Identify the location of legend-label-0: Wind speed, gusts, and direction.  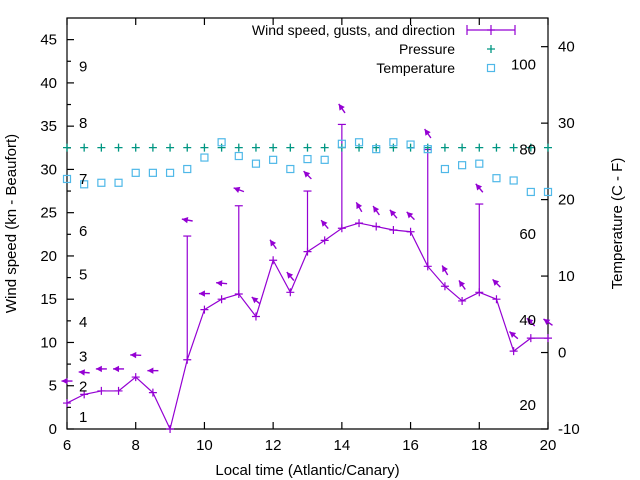
(353, 30).